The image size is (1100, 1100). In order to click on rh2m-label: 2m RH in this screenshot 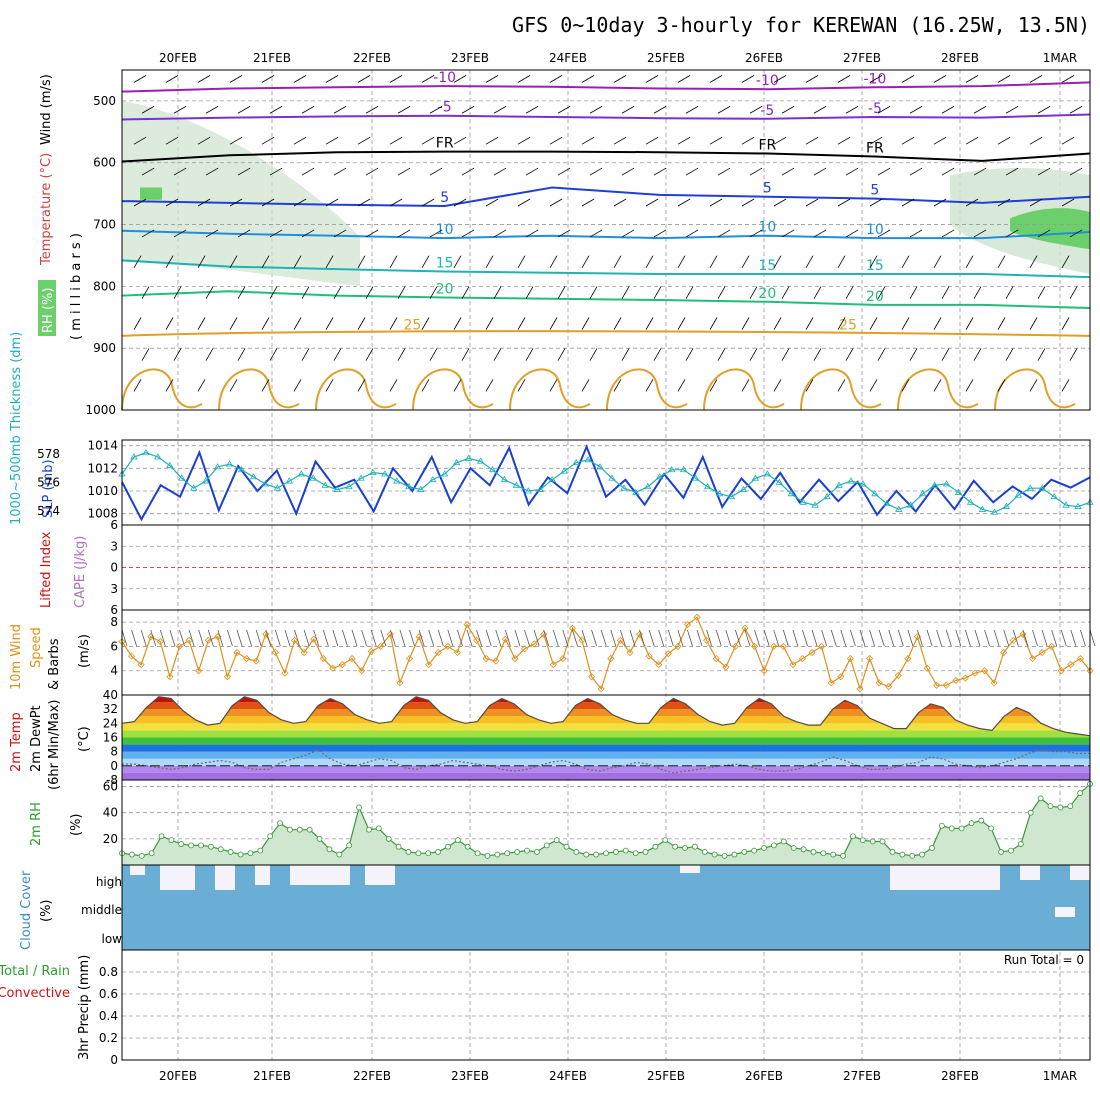, I will do `click(36, 824)`.